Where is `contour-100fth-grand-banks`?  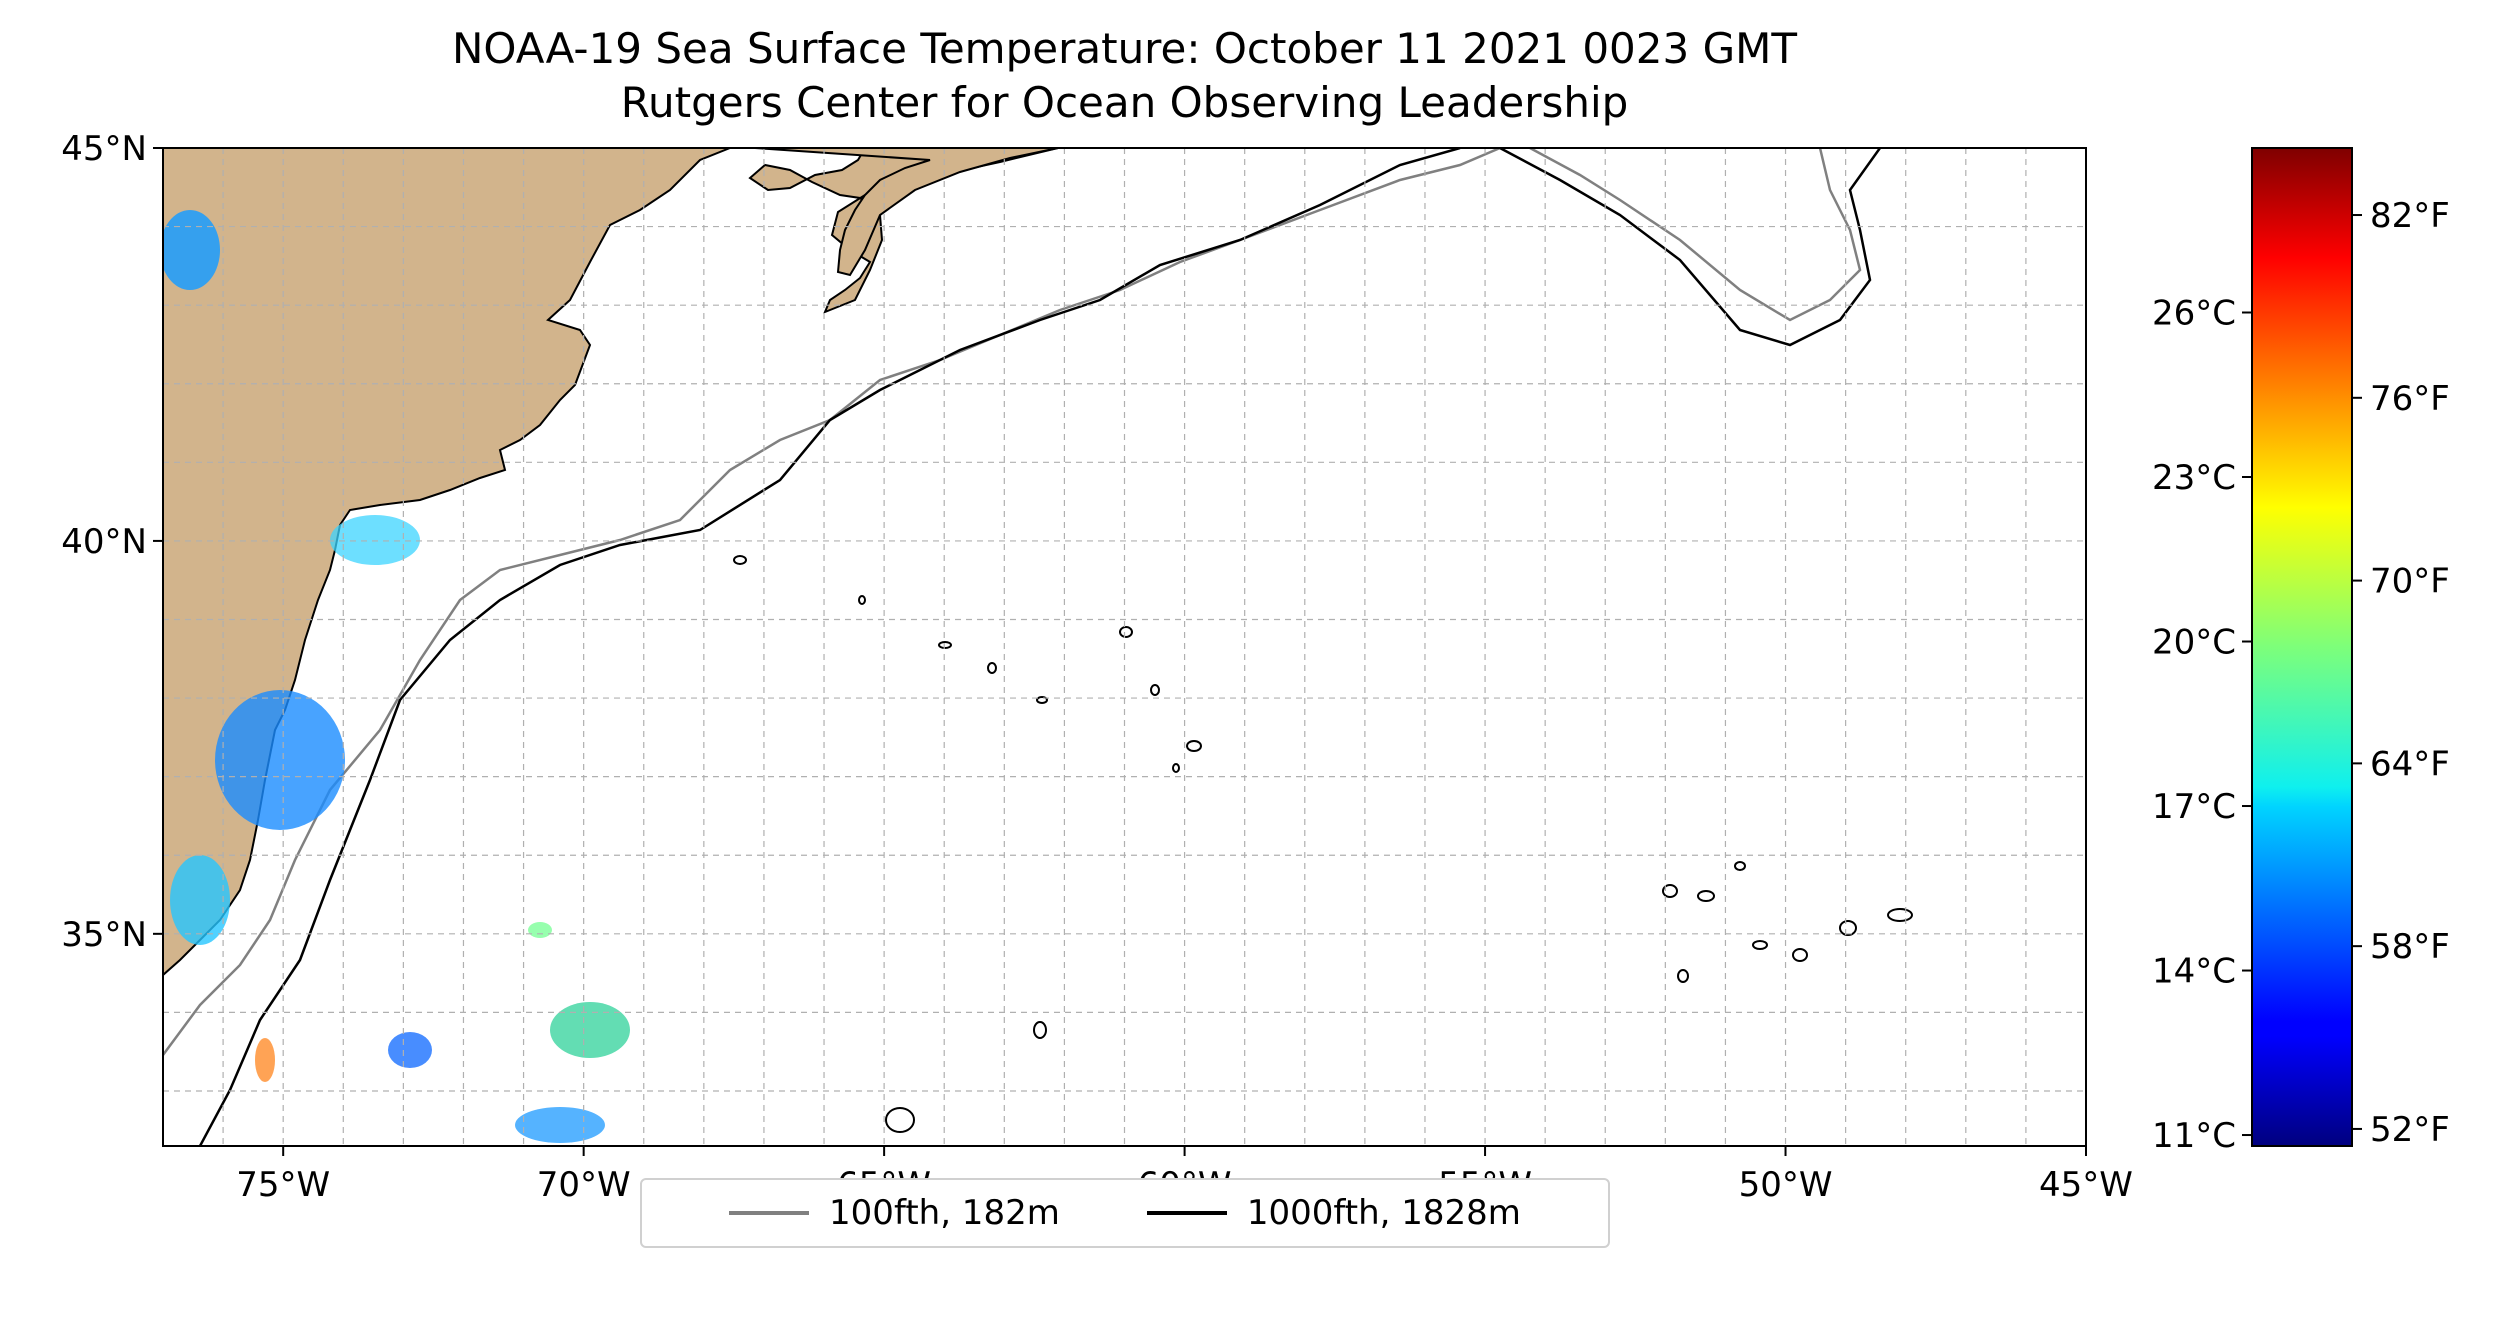 contour-100fth-grand-banks is located at coordinates (1695, 235).